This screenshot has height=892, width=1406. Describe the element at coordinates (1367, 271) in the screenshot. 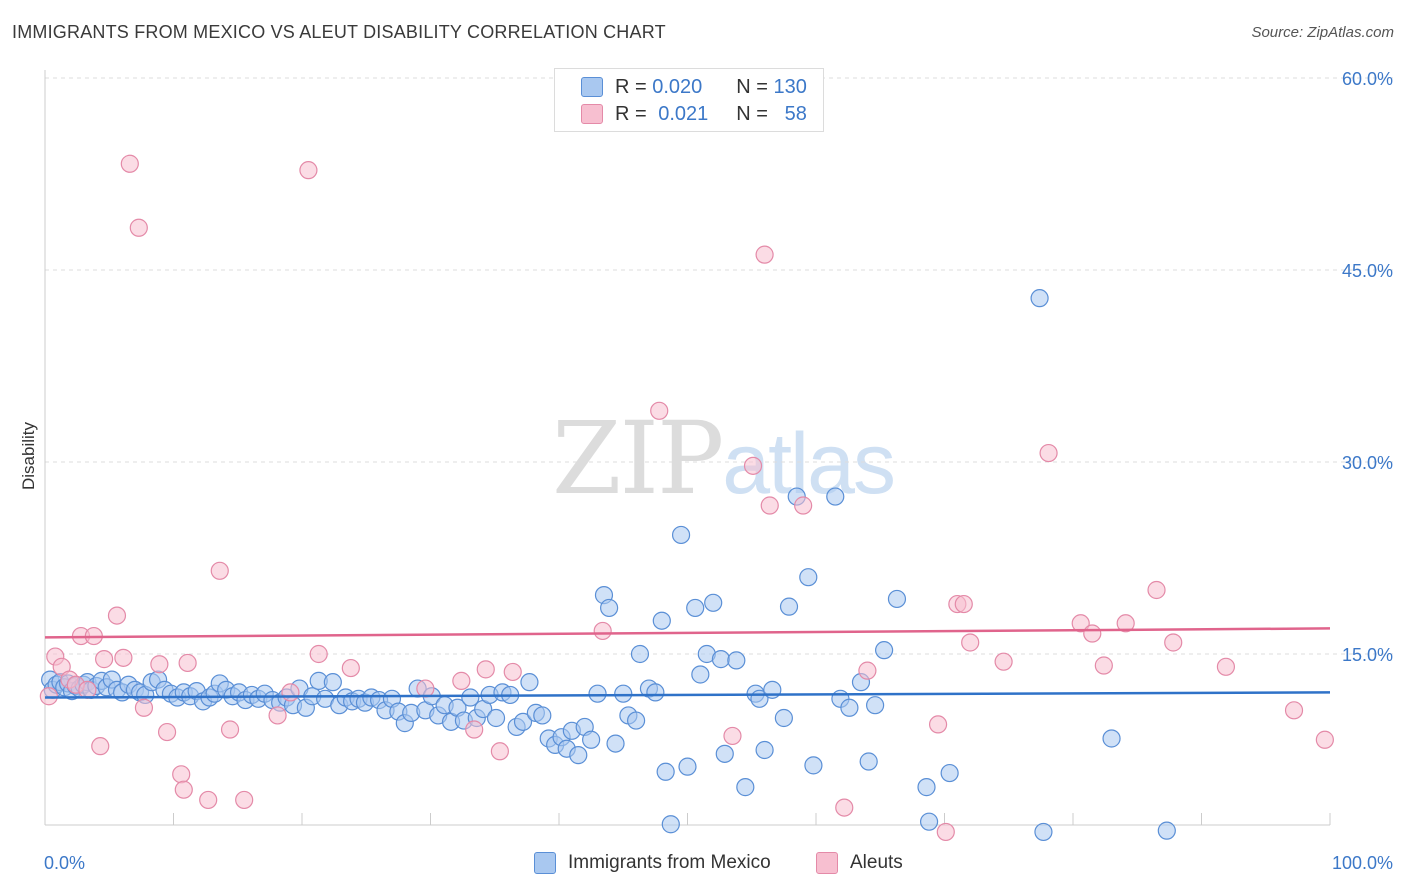

I see `y-tick-label: 45.0%` at that location.